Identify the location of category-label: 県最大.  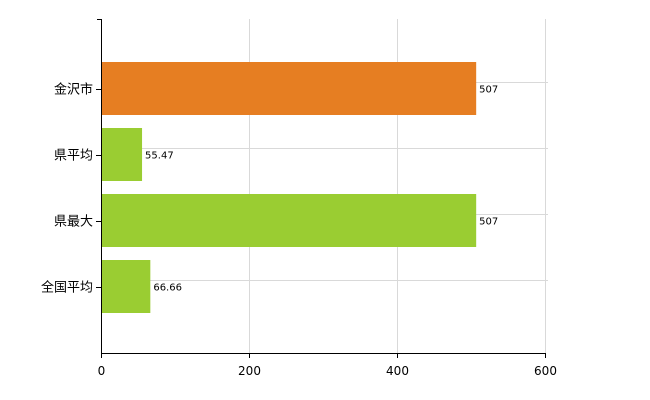
(73, 222).